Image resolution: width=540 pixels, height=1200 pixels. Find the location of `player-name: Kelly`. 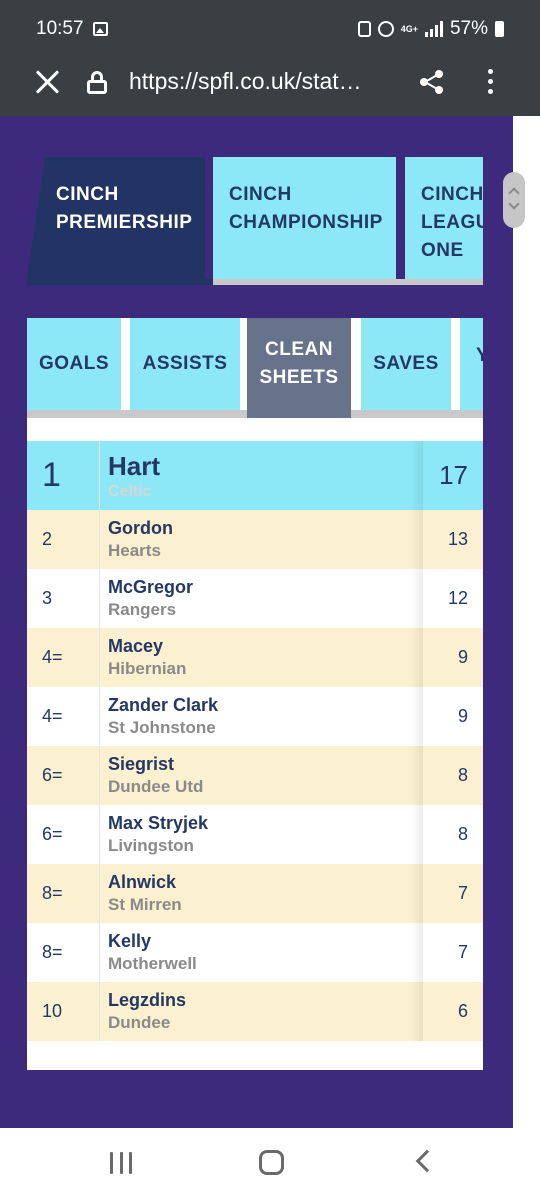

player-name: Kelly is located at coordinates (130, 941).